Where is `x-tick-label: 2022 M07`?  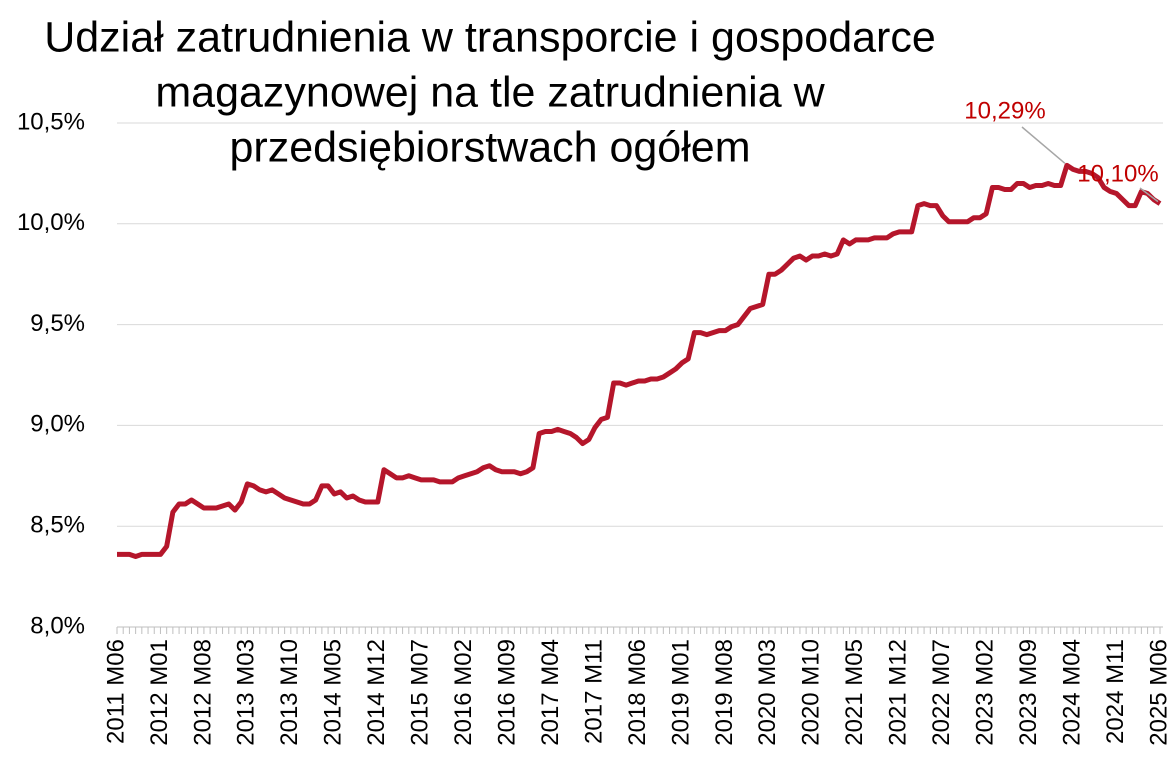 x-tick-label: 2022 M07 is located at coordinates (941, 692).